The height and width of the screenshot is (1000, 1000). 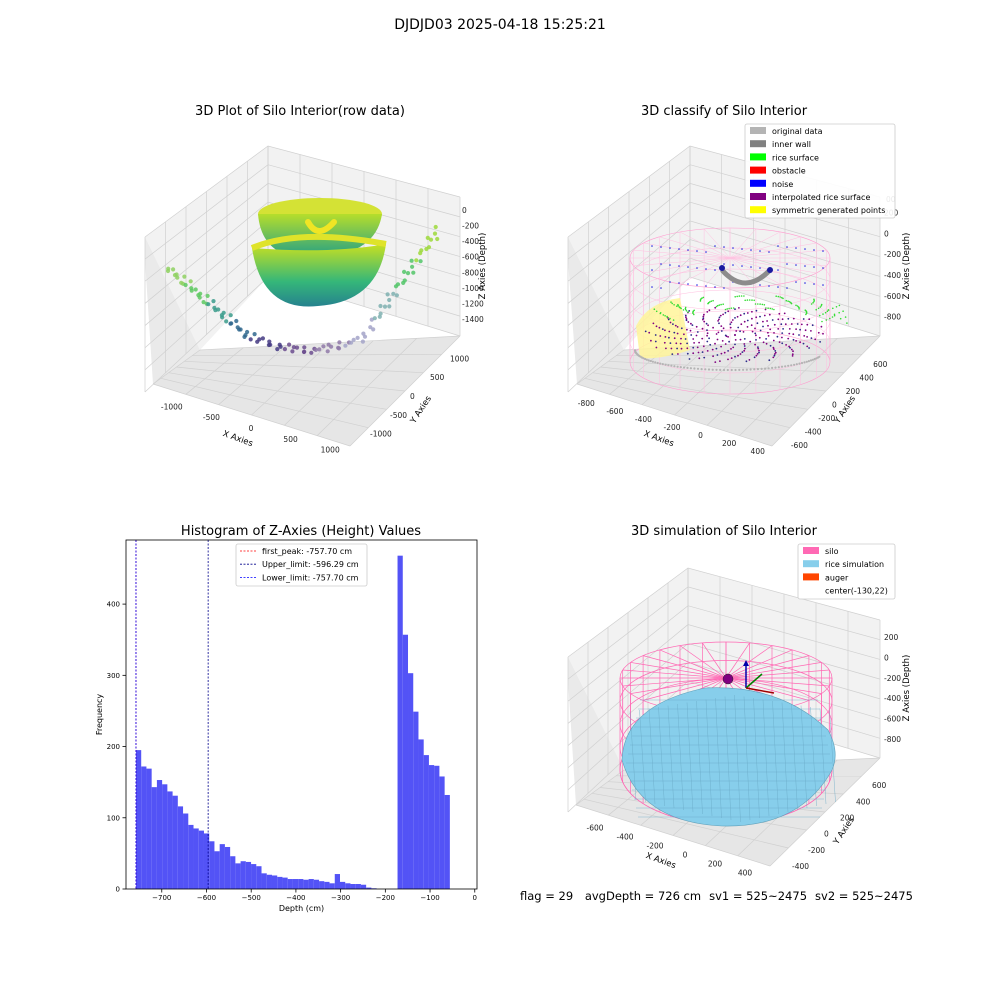 What do you see at coordinates (172, 406) in the screenshot?
I see `x-tick-label: -1000` at bounding box center [172, 406].